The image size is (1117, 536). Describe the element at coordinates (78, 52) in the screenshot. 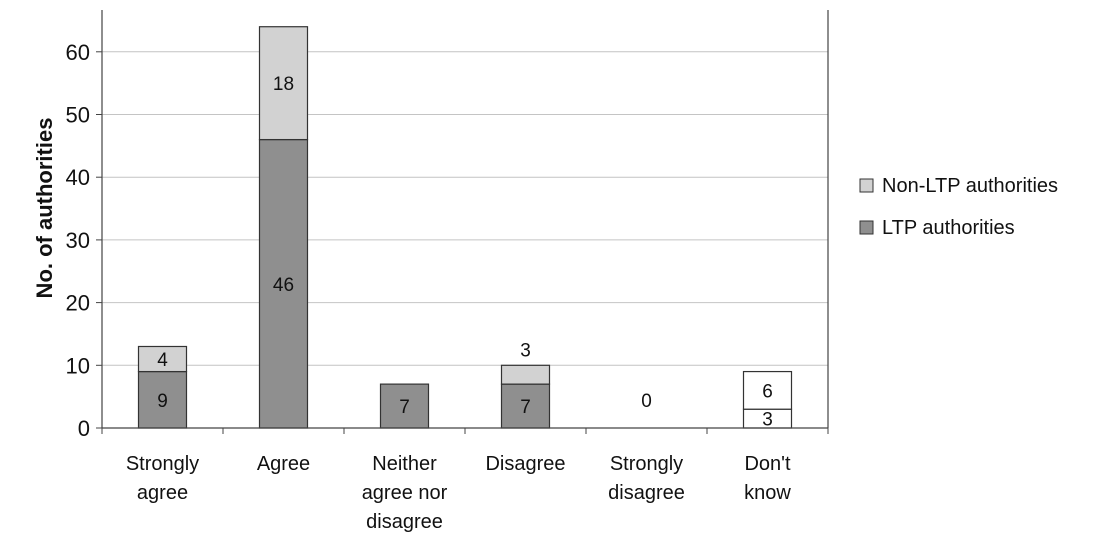

I see `y-tick-label: 60` at that location.